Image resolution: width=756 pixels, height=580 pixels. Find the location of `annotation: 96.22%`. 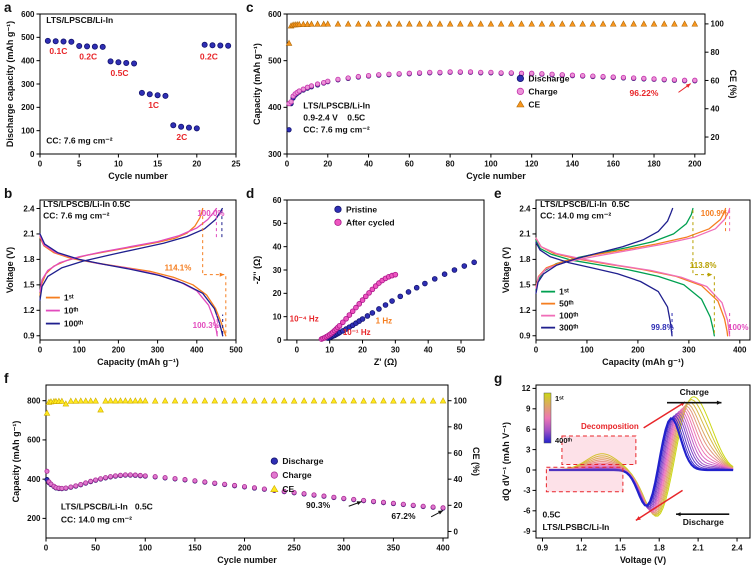

annotation: 96.22% is located at coordinates (644, 93).